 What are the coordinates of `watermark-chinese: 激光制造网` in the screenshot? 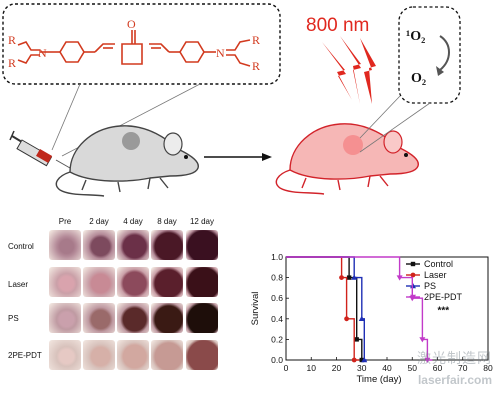 It's located at (454, 359).